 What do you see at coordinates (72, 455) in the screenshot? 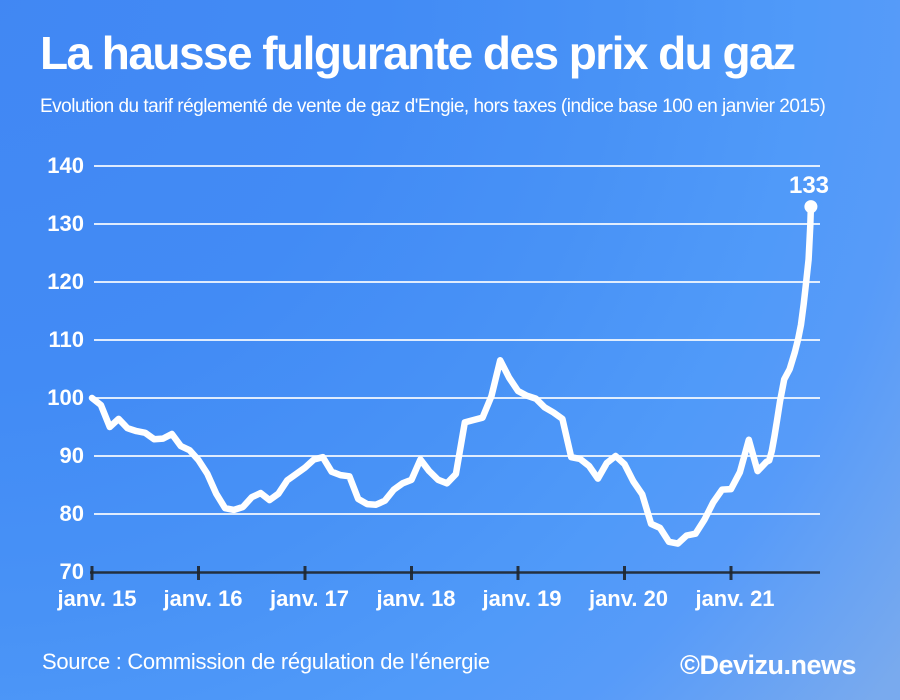
I see `svg-text: 90` at bounding box center [72, 455].